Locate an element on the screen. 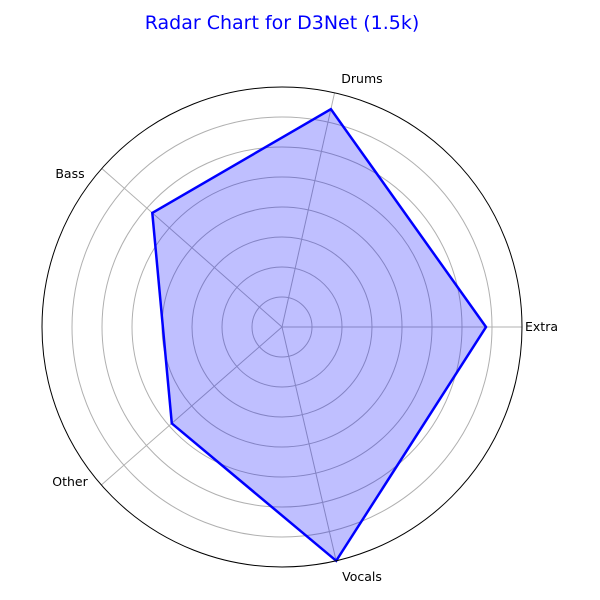 The image size is (600, 600). axis-label-bass: Bass is located at coordinates (69, 173).